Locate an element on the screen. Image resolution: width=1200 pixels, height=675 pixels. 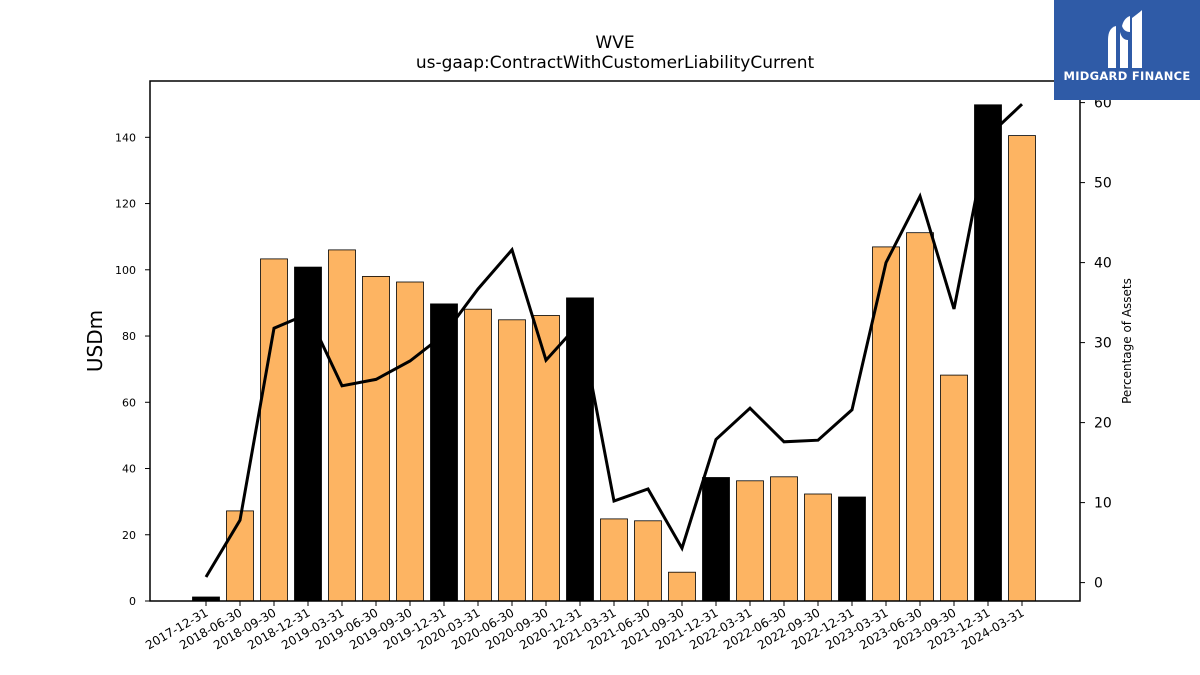
y2-tick-label: 50 is located at coordinates (1103, 184).